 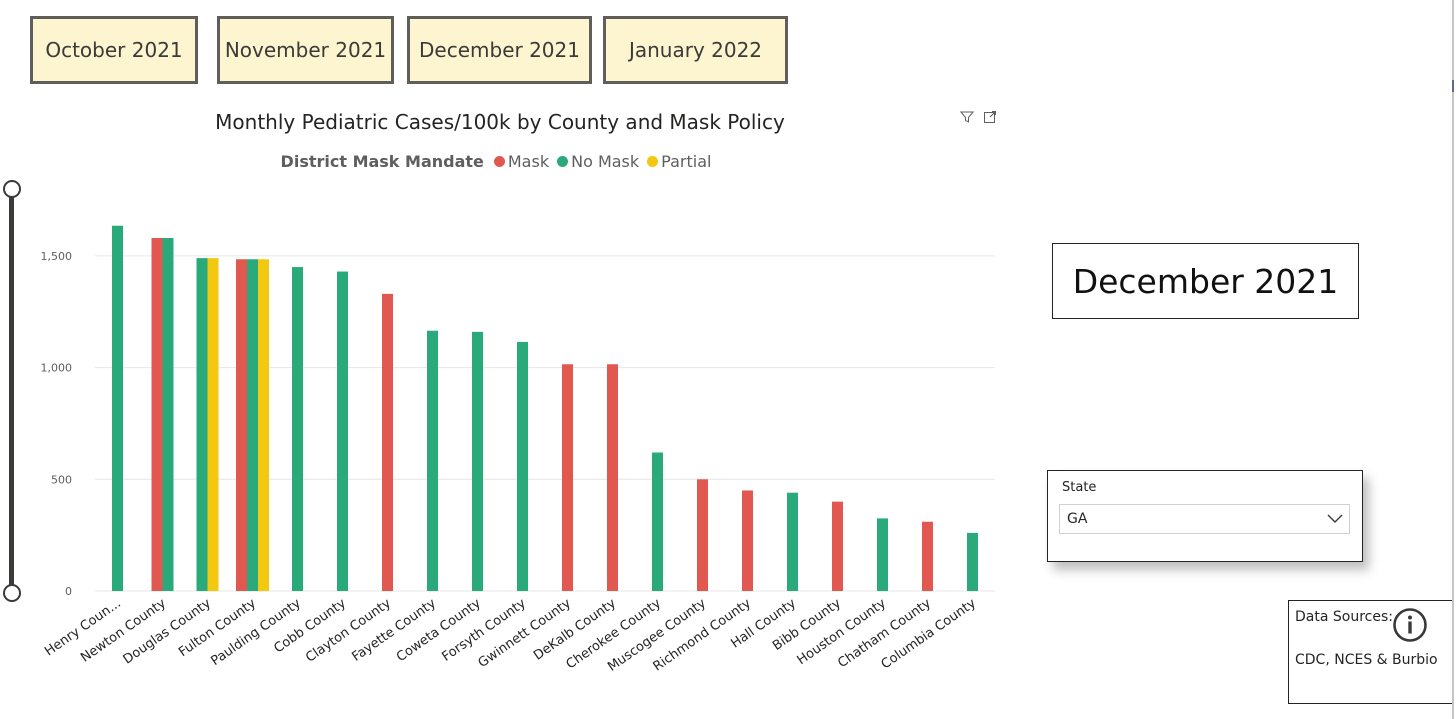 I want to click on legend-dot-mask, so click(x=499, y=161).